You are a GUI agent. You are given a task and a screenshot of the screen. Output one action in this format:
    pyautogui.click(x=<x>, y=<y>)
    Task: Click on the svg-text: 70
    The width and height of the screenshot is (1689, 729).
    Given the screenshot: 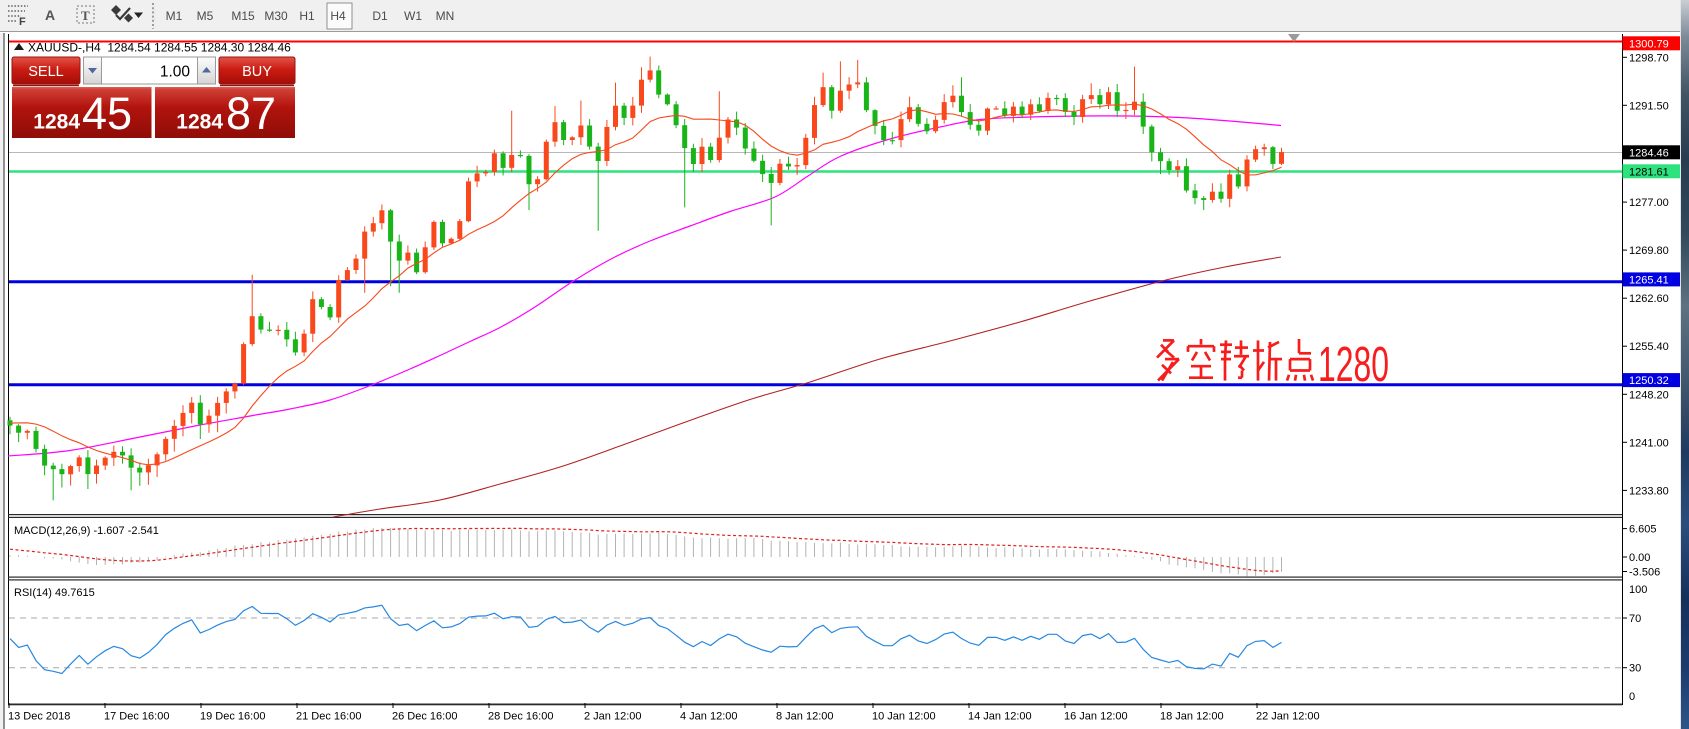 What is the action you would take?
    pyautogui.click(x=1635, y=619)
    